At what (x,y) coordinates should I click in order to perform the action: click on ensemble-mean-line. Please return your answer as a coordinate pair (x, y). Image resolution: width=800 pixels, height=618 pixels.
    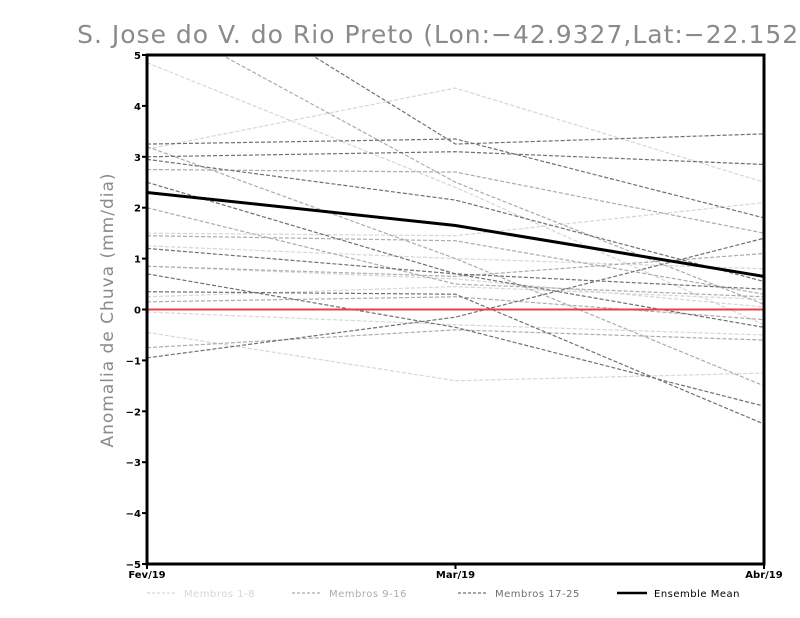
    Looking at the image, I should click on (455, 234).